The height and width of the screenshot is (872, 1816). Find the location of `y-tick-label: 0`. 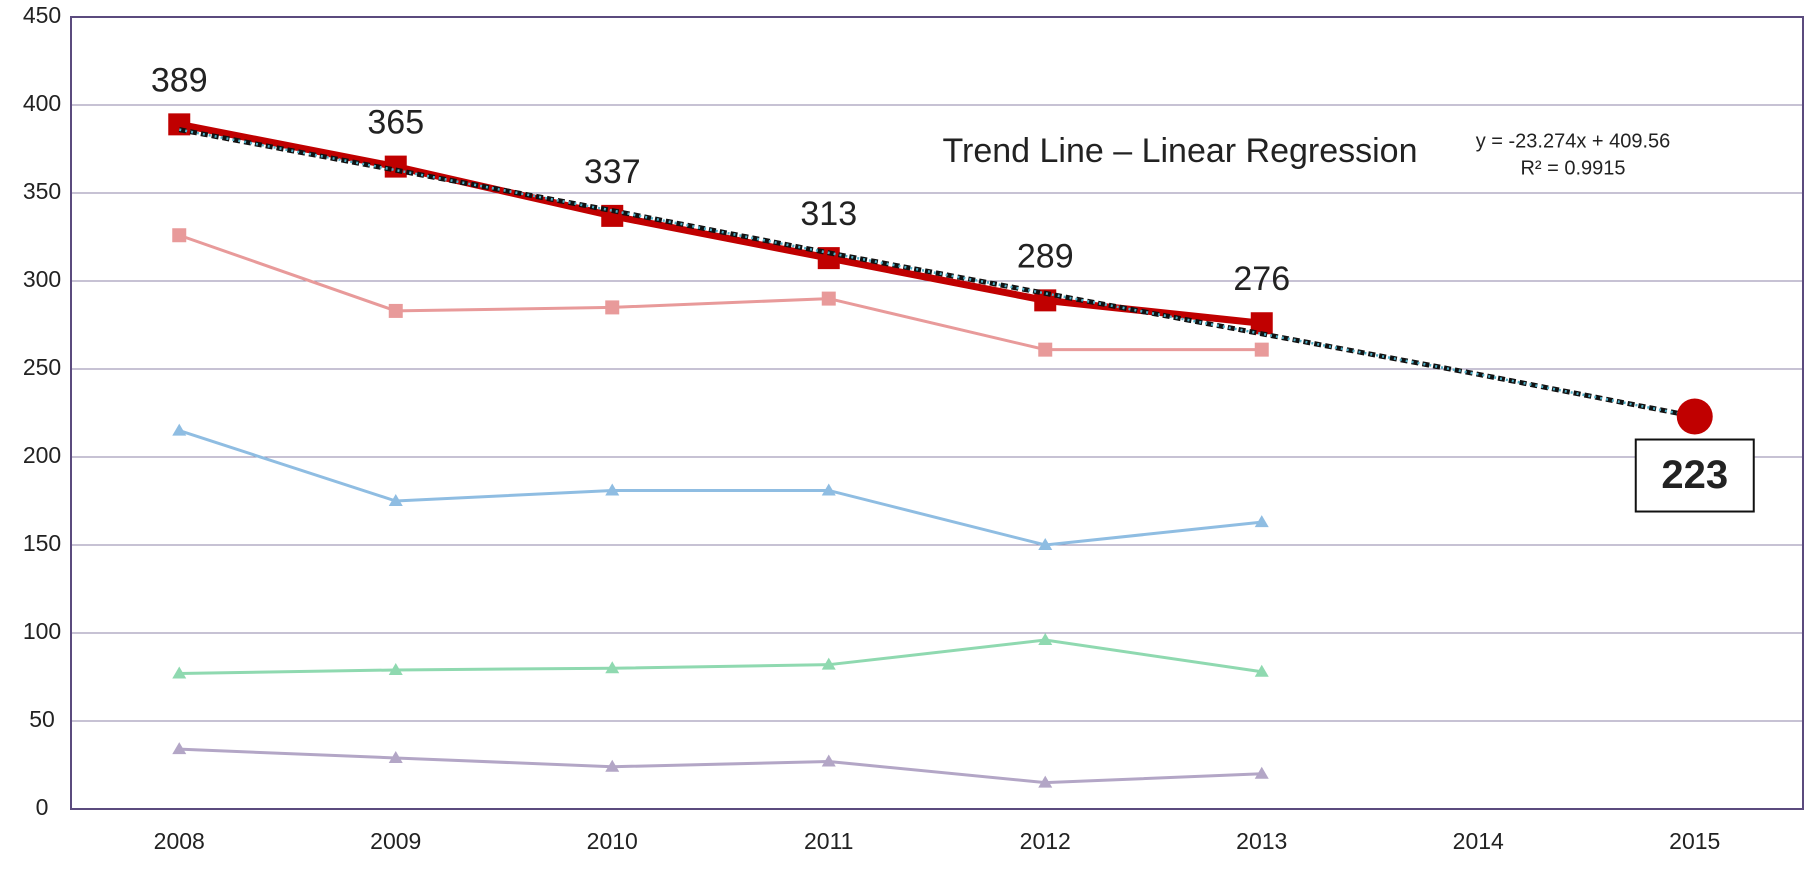

y-tick-label: 0 is located at coordinates (42, 807).